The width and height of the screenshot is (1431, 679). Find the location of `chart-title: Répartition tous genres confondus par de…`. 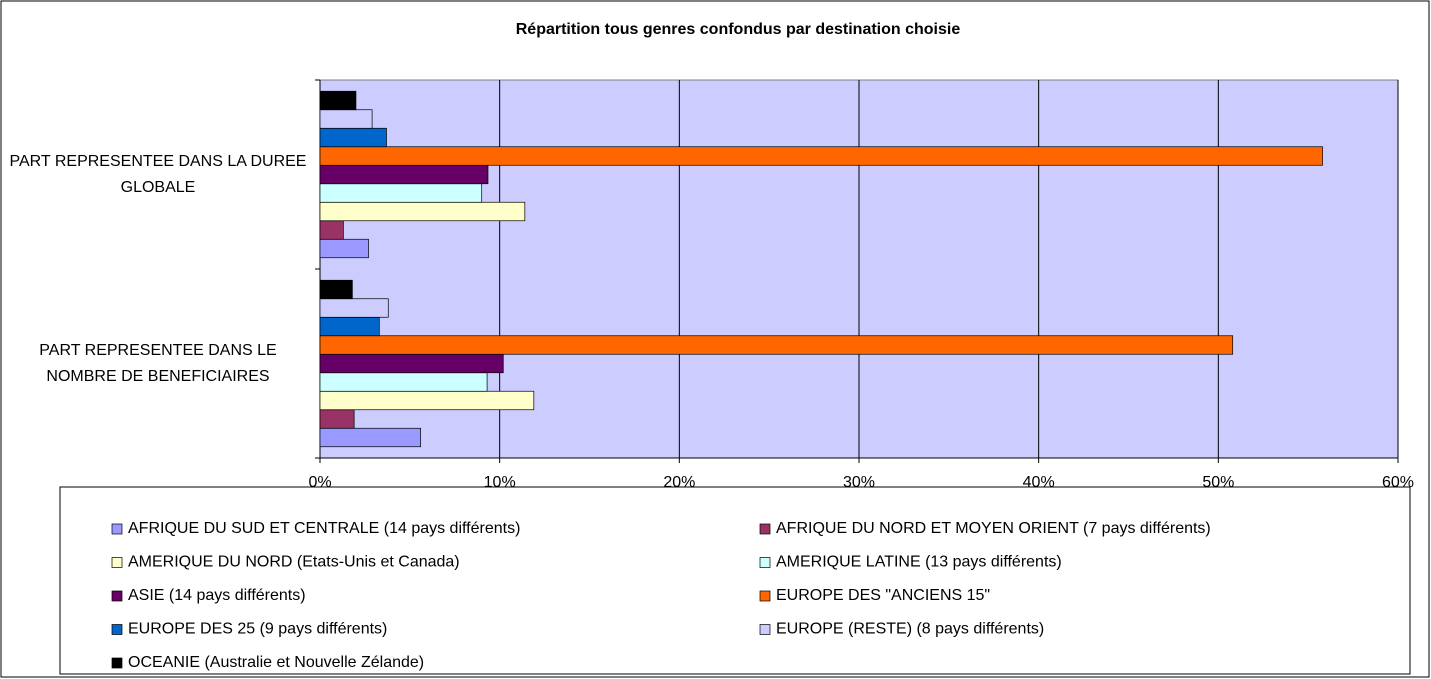

chart-title: Répartition tous genres confondus par de… is located at coordinates (738, 29).